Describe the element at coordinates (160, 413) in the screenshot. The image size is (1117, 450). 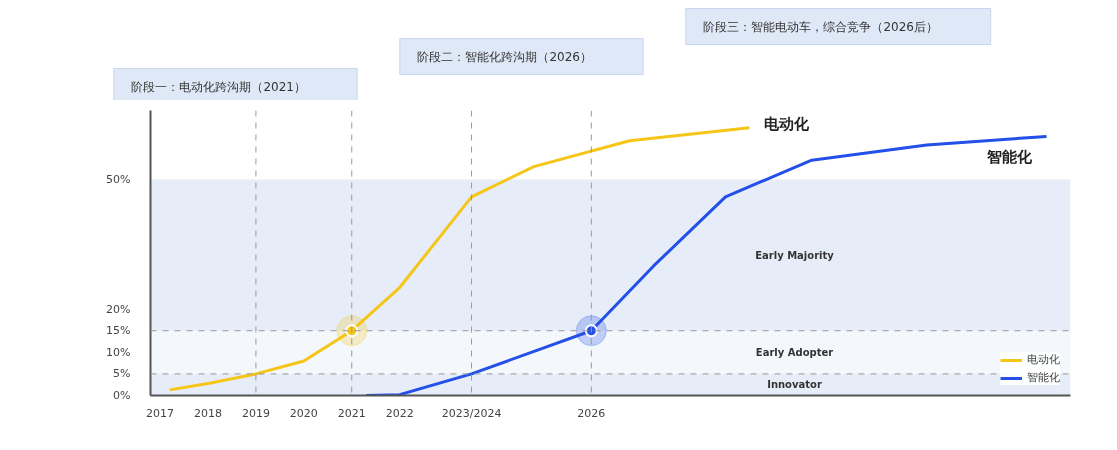
I see `x-tick-label: 2017` at that location.